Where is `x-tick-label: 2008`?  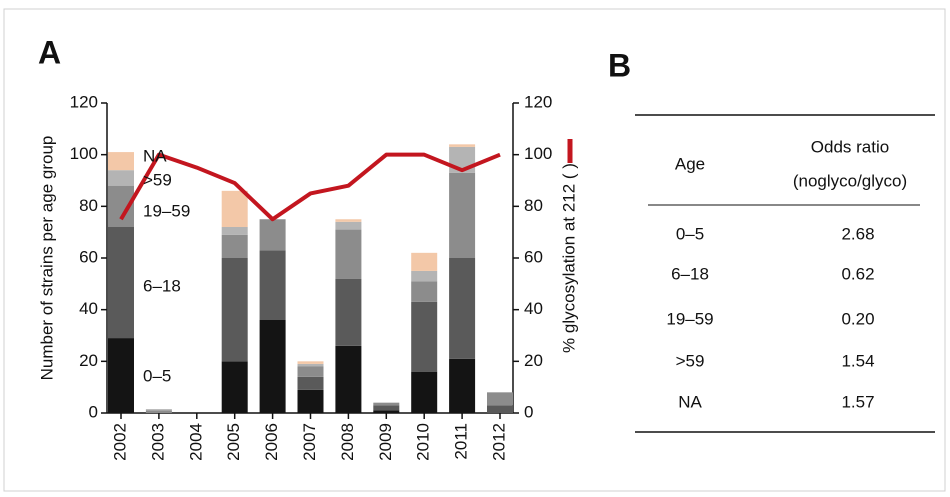 x-tick-label: 2008 is located at coordinates (347, 442).